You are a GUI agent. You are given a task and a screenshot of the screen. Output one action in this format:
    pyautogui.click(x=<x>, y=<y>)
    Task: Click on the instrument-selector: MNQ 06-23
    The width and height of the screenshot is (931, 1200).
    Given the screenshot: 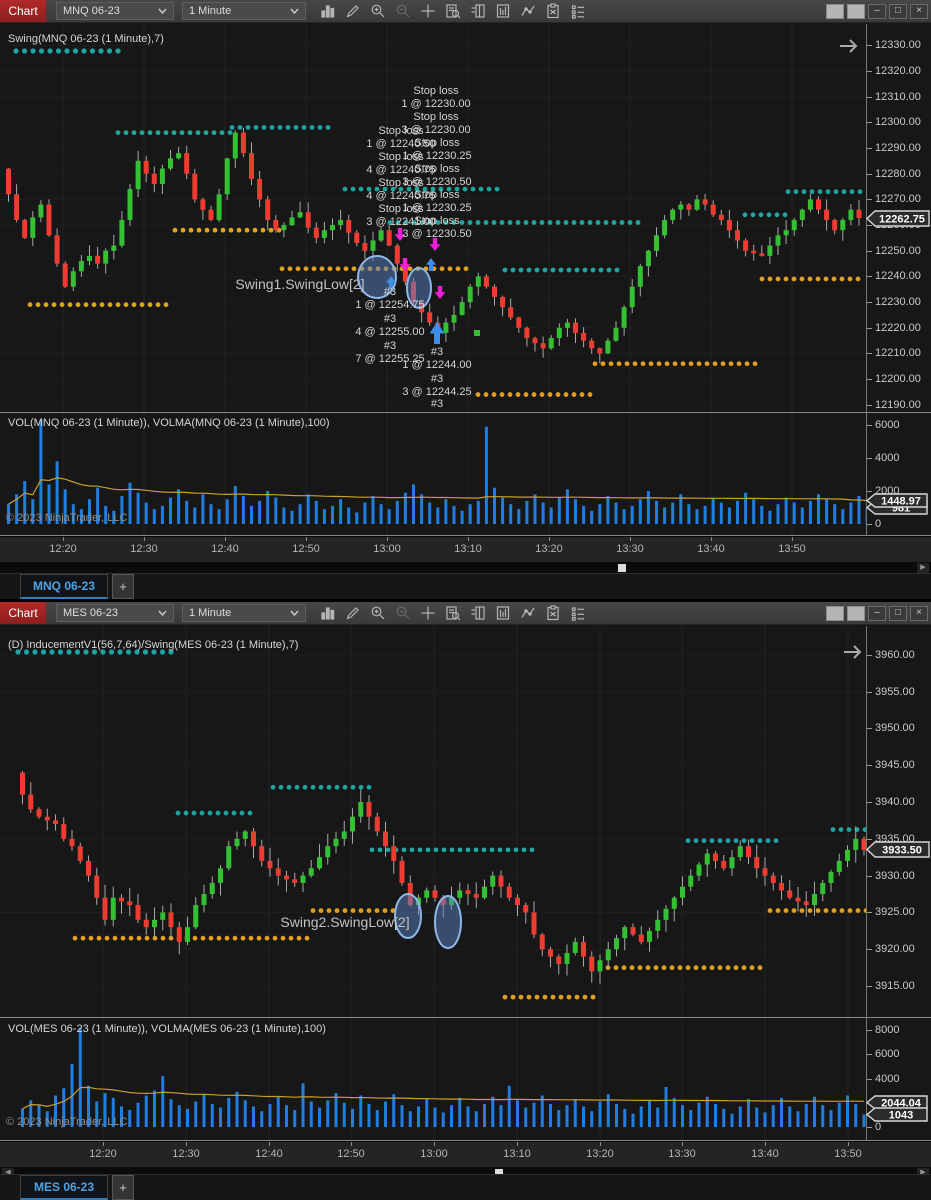 What is the action you would take?
    pyautogui.click(x=115, y=11)
    